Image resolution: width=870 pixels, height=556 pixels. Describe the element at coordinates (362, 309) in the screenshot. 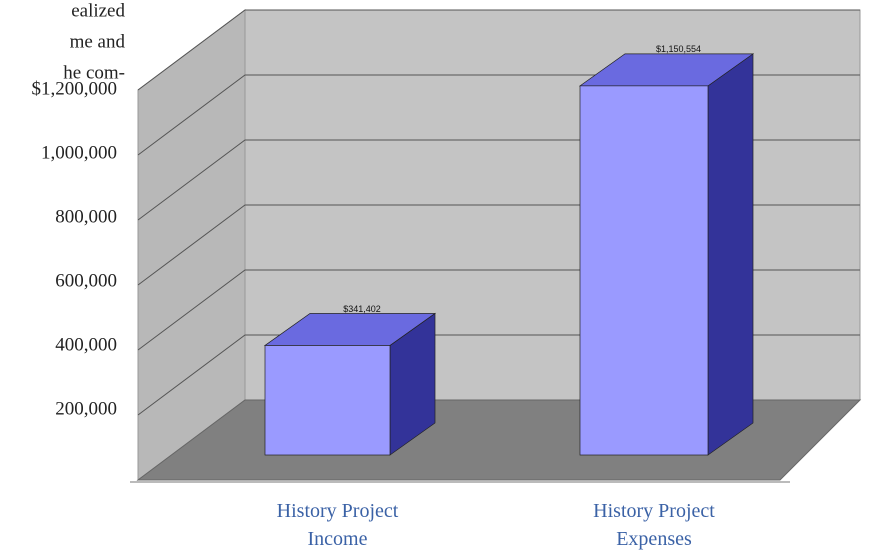

I see `value-label: $341,402` at that location.